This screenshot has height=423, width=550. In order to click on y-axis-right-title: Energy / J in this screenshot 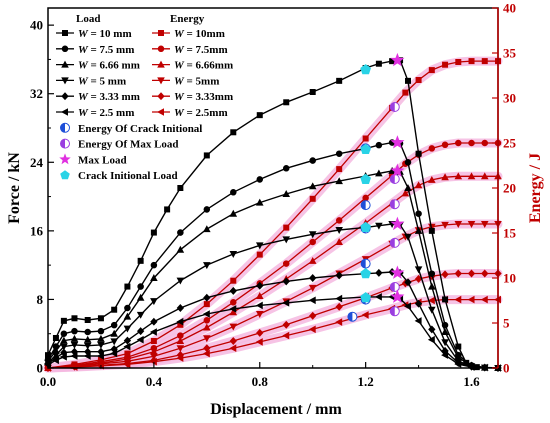, I will do `click(535, 188)`.